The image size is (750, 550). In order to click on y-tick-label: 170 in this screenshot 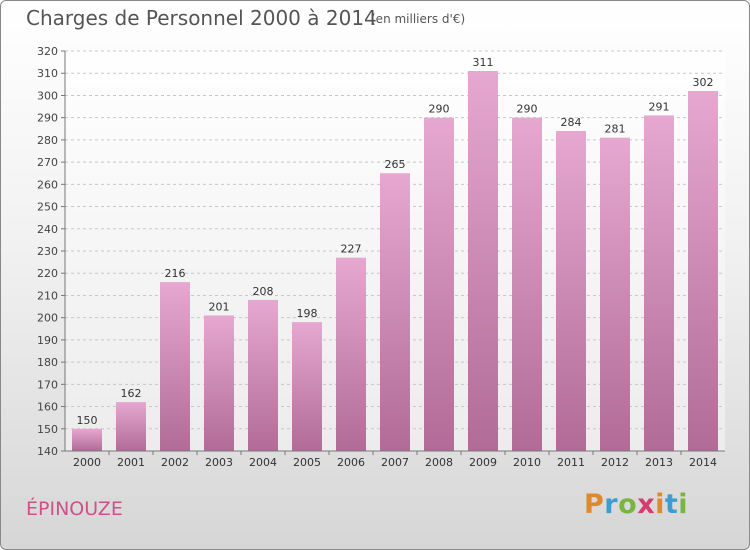, I will do `click(47, 384)`.